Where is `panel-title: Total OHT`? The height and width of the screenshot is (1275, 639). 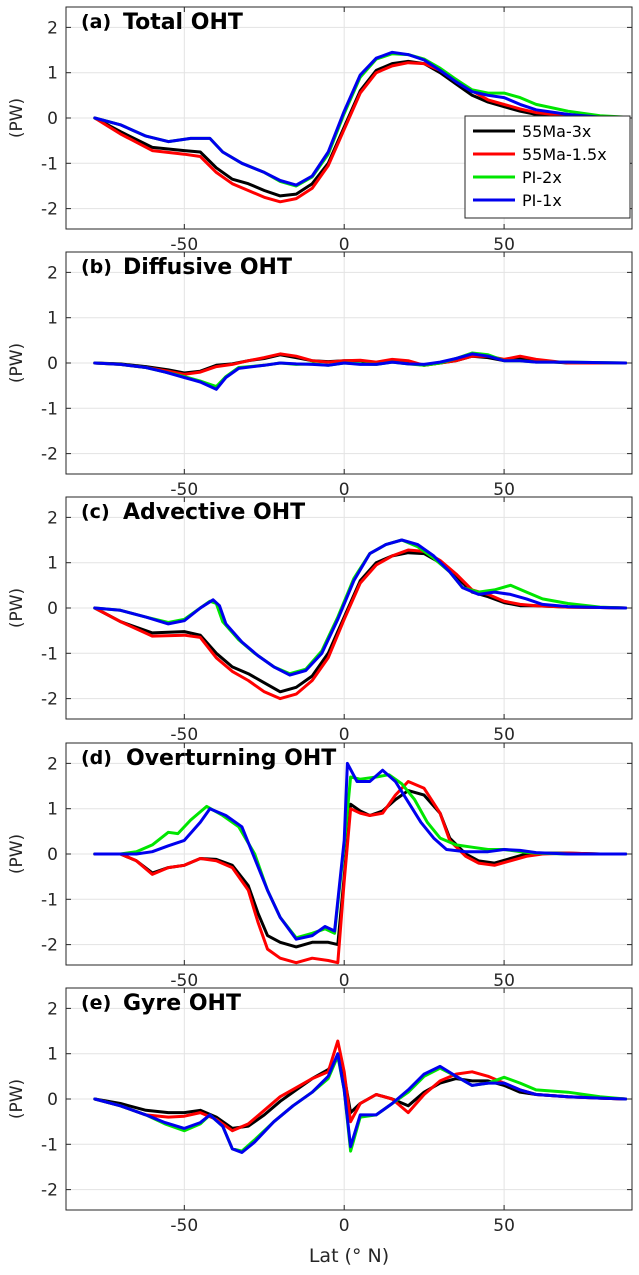 panel-title: Total OHT is located at coordinates (183, 22).